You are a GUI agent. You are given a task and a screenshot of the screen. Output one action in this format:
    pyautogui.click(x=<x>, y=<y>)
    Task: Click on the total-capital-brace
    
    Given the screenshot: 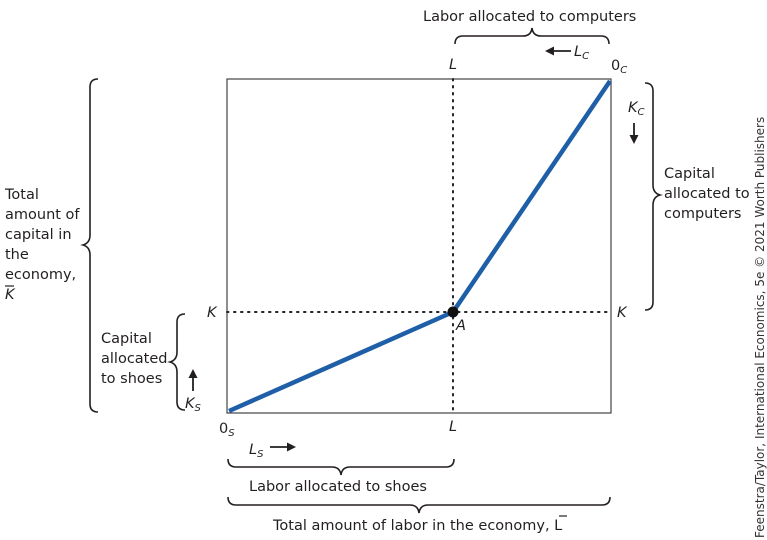 What is the action you would take?
    pyautogui.click(x=89, y=245)
    